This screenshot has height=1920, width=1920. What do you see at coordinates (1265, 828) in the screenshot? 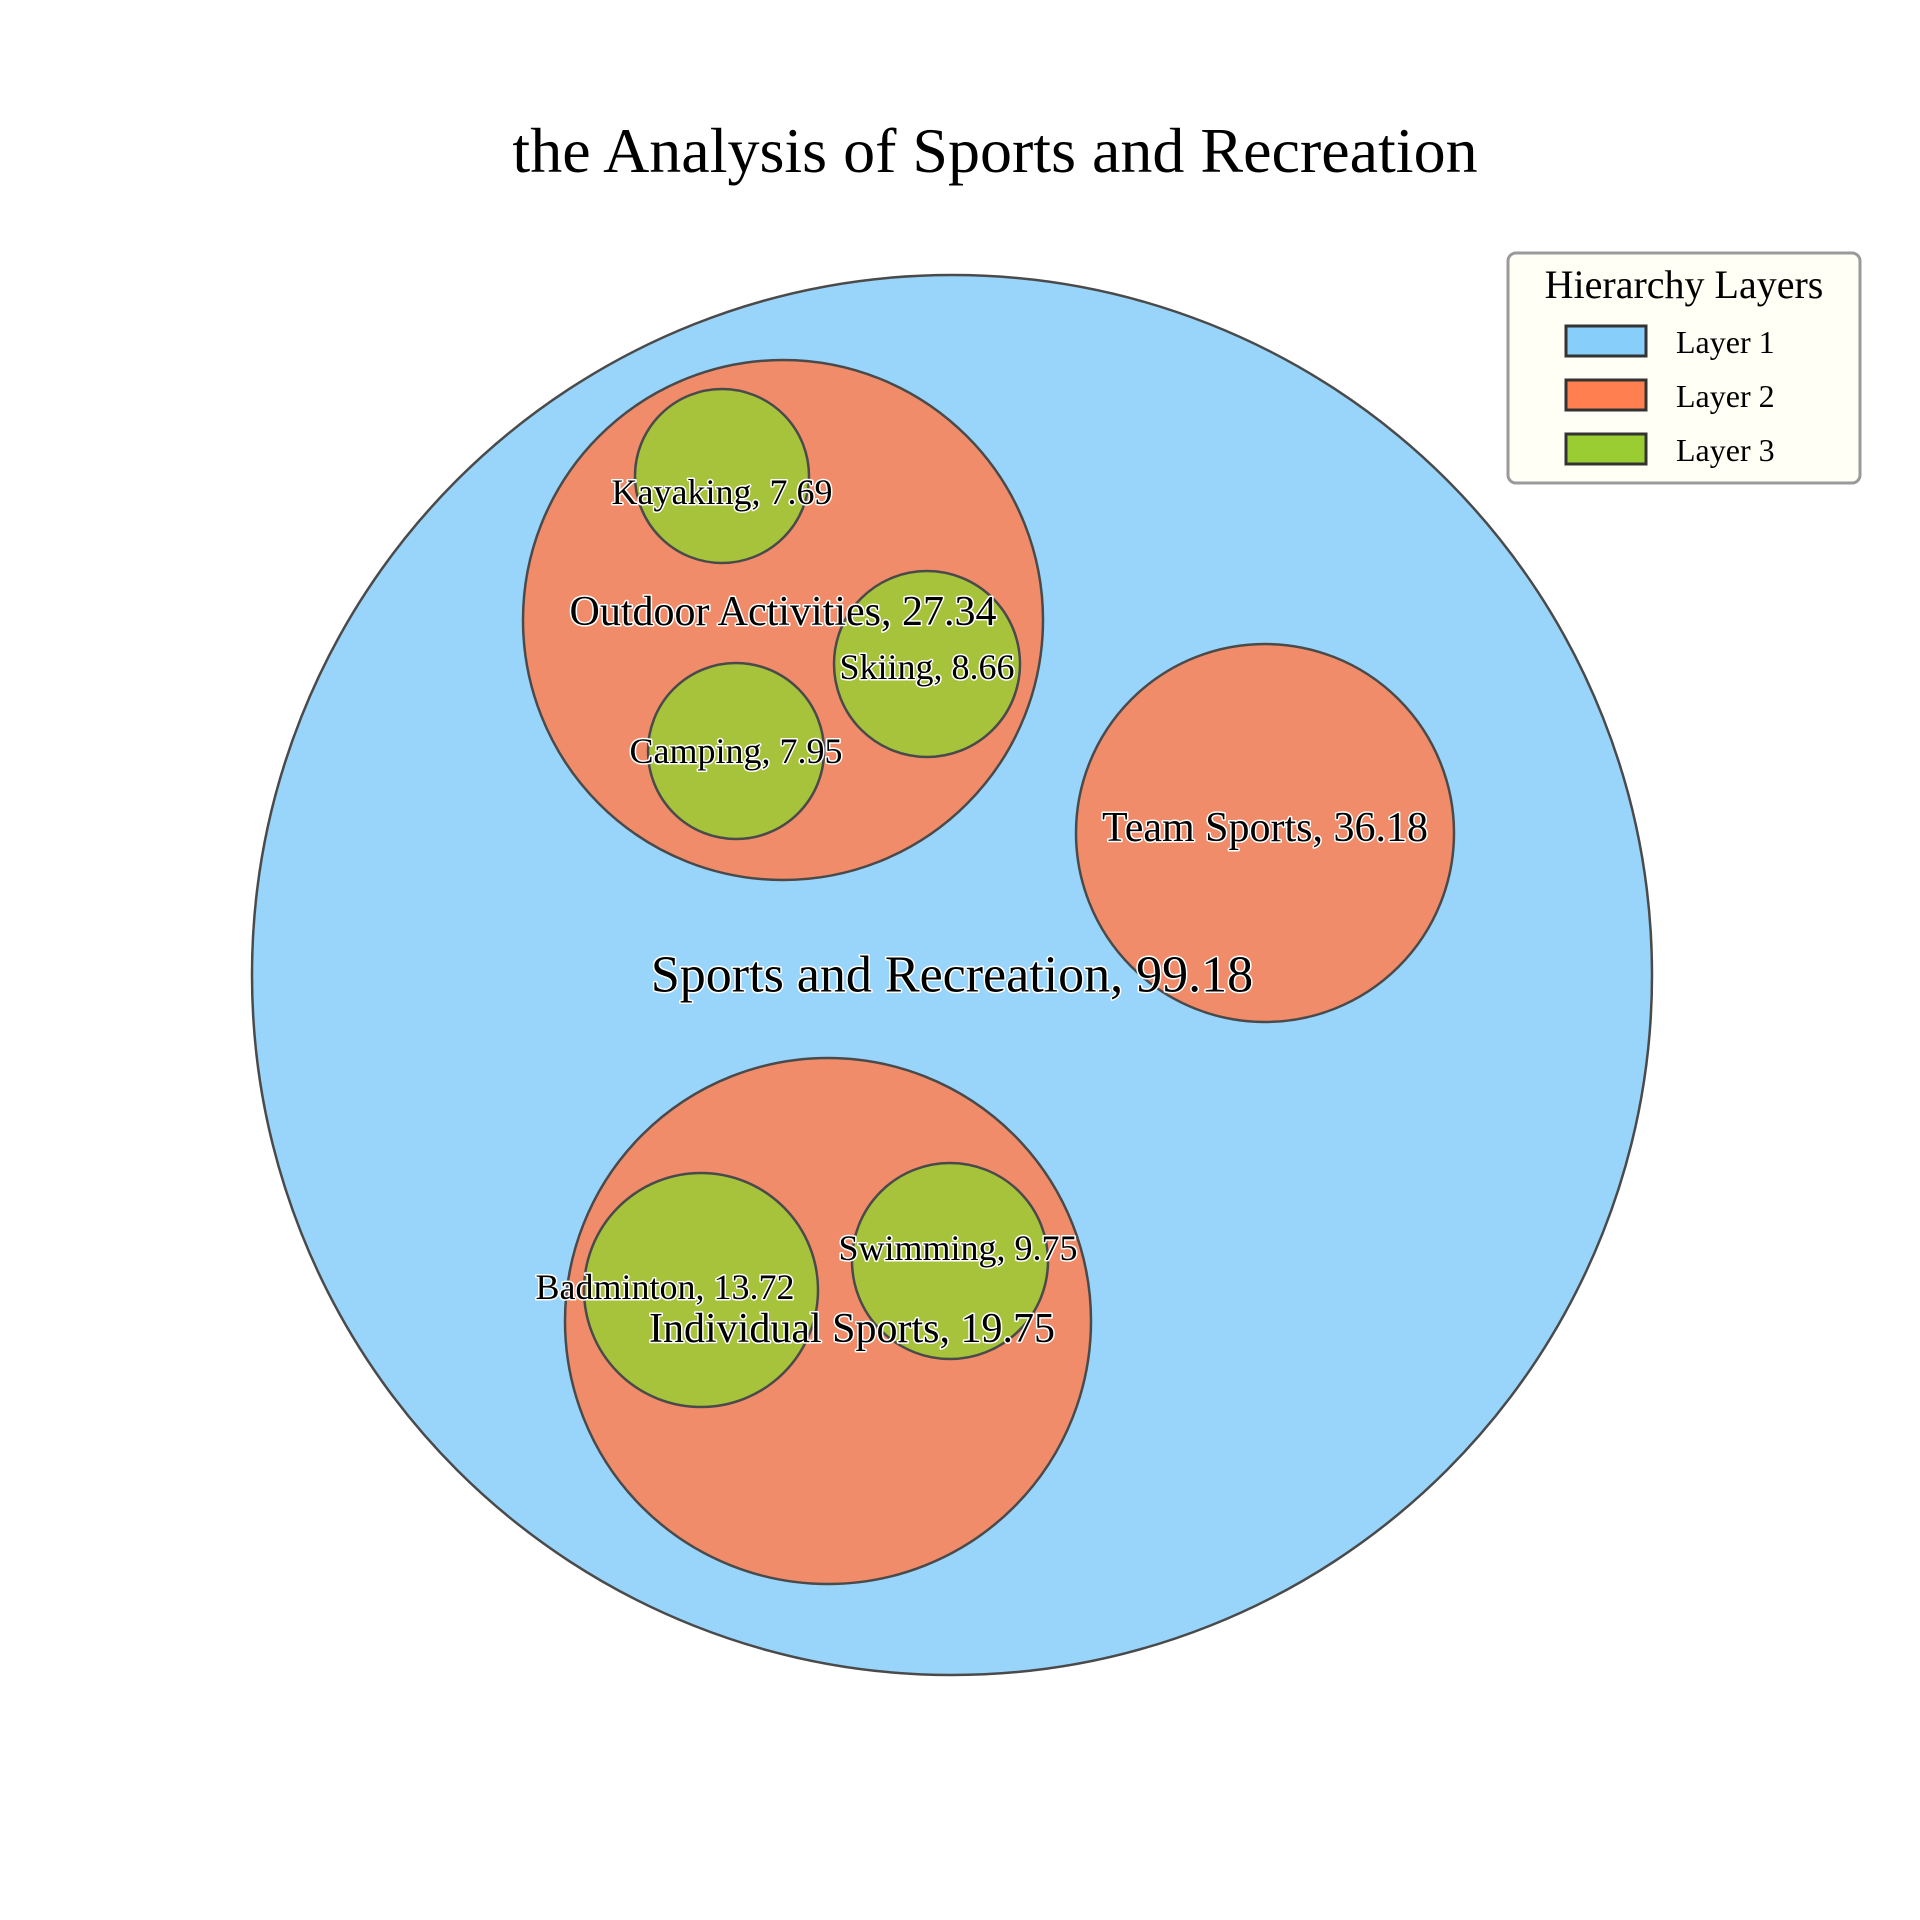
I see `label-team-sports: Team Sports, 36.18` at bounding box center [1265, 828].